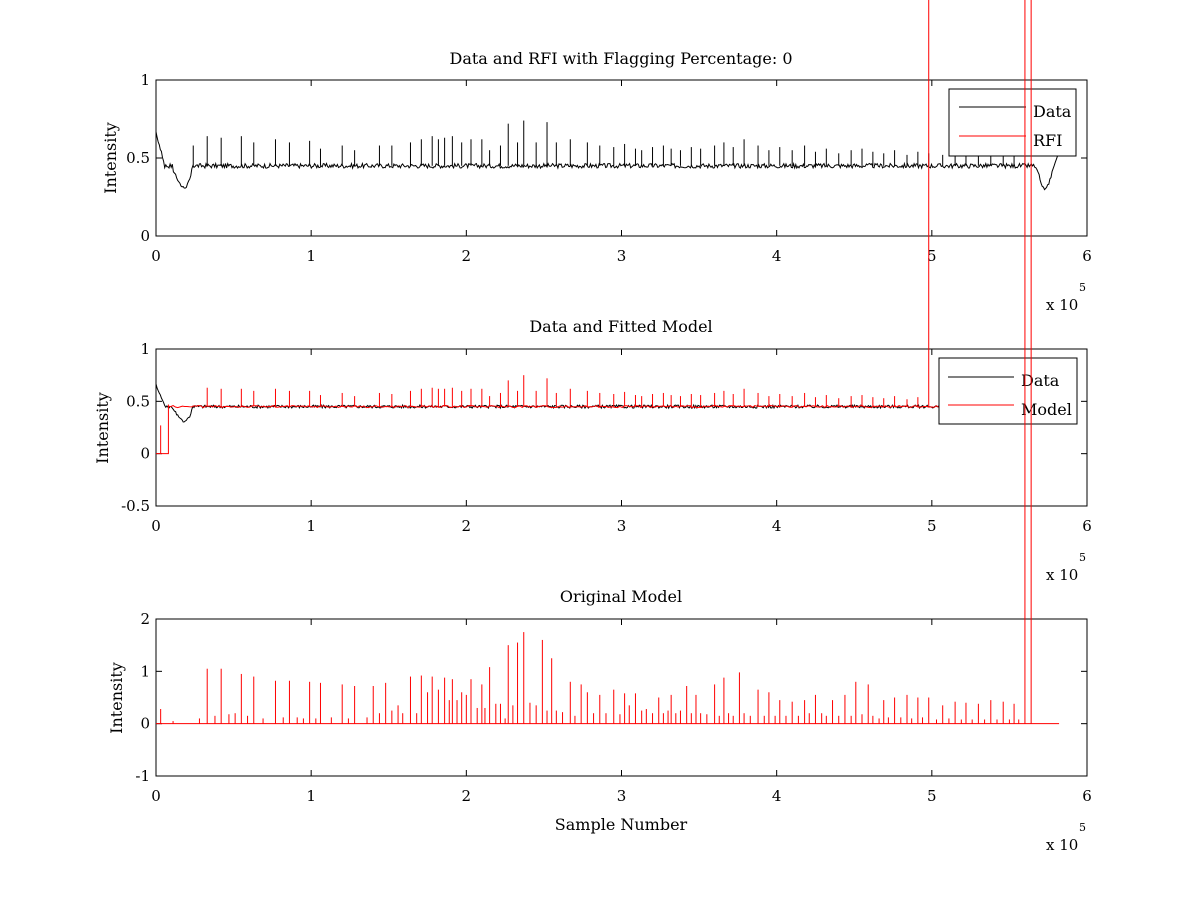 This screenshot has height=900, width=1200. What do you see at coordinates (1046, 409) in the screenshot?
I see `legend-label-model: Model` at bounding box center [1046, 409].